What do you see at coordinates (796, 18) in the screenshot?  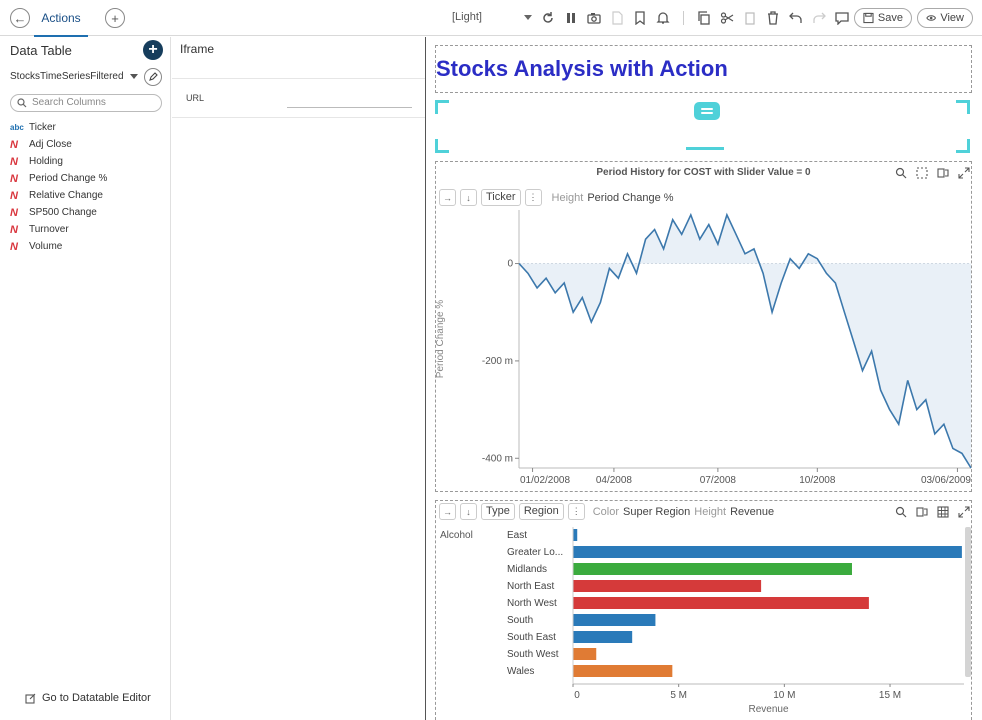 I see `undo-icon` at bounding box center [796, 18].